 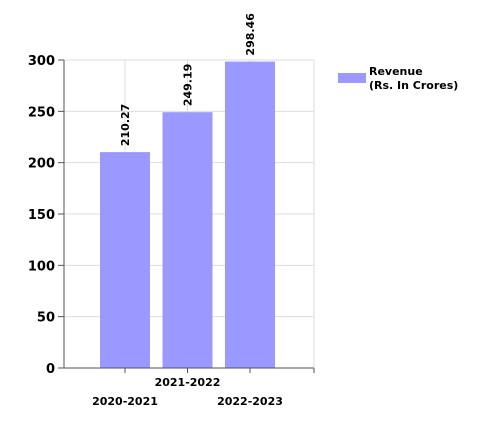 I want to click on legend-label-line1: Revenue, so click(x=396, y=71).